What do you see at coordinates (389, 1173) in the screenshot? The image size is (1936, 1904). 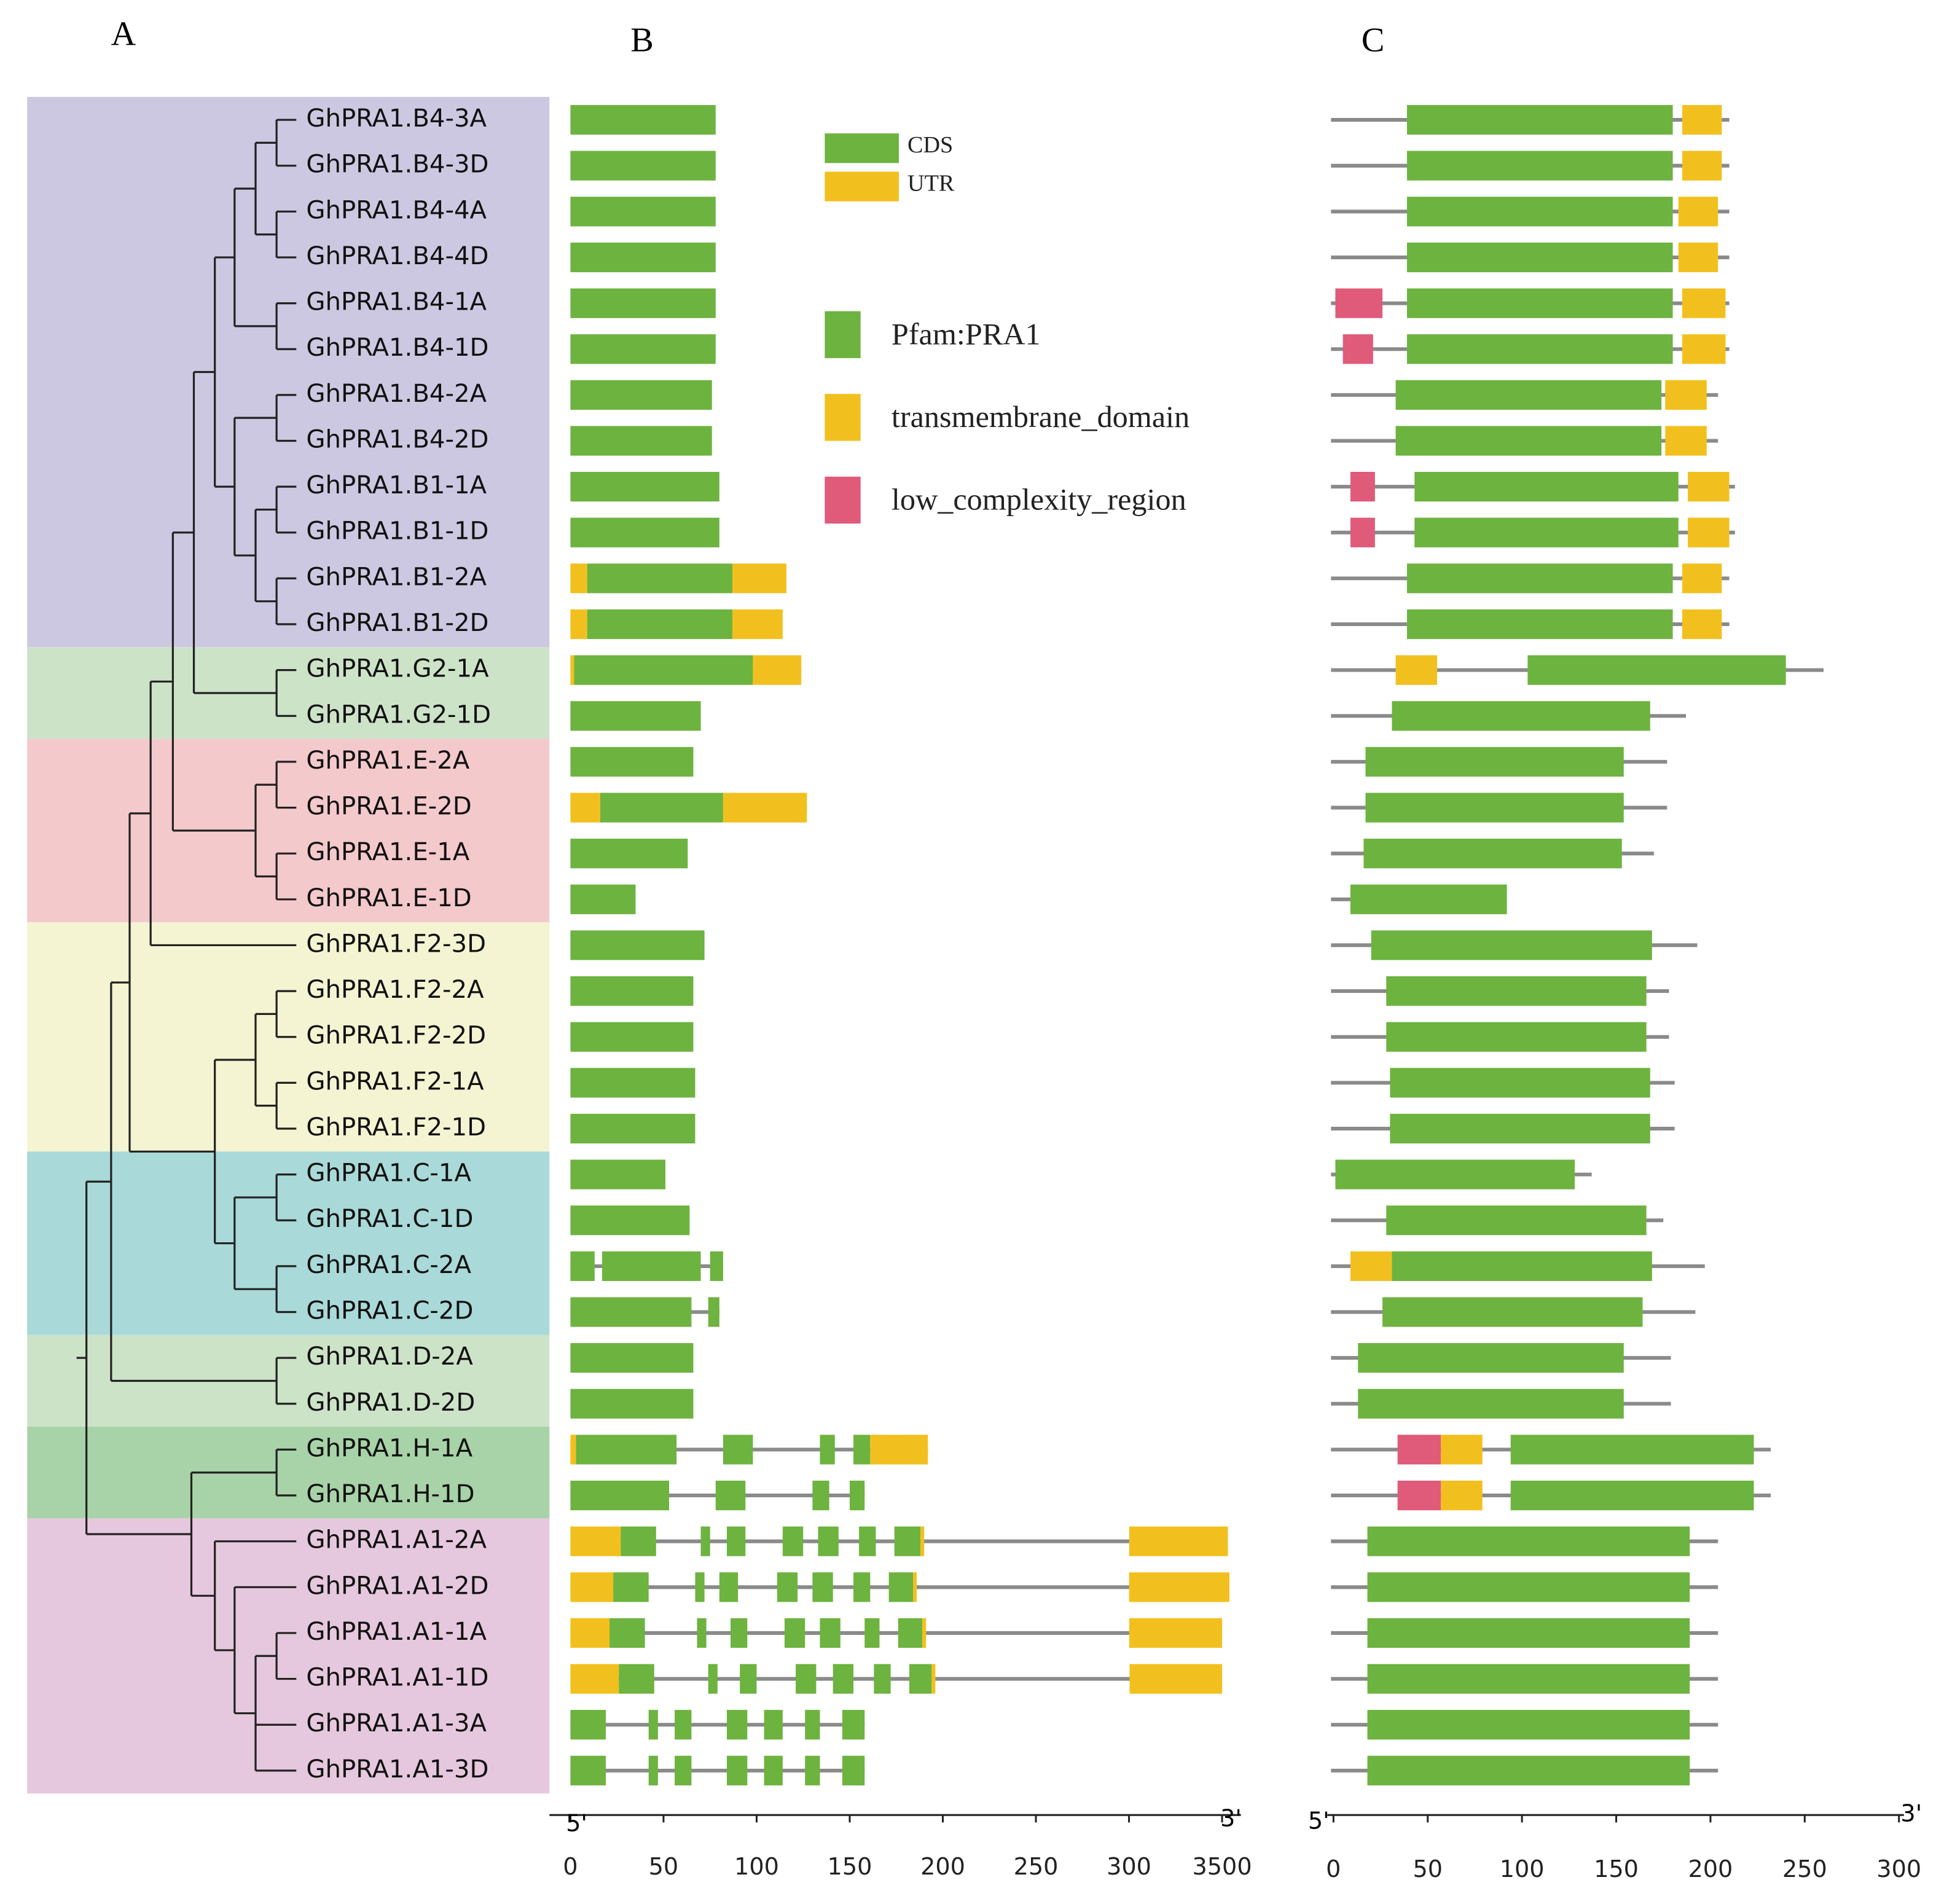 I see `gene-label: GhPRA1.C-1A` at bounding box center [389, 1173].